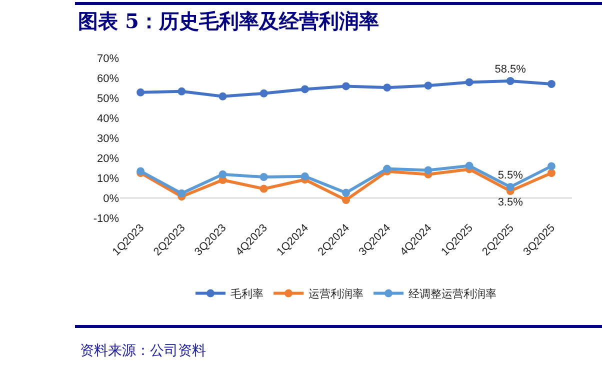 This screenshot has height=370, width=602. Describe the element at coordinates (111, 198) in the screenshot. I see `y-tick-label: 0%` at that location.